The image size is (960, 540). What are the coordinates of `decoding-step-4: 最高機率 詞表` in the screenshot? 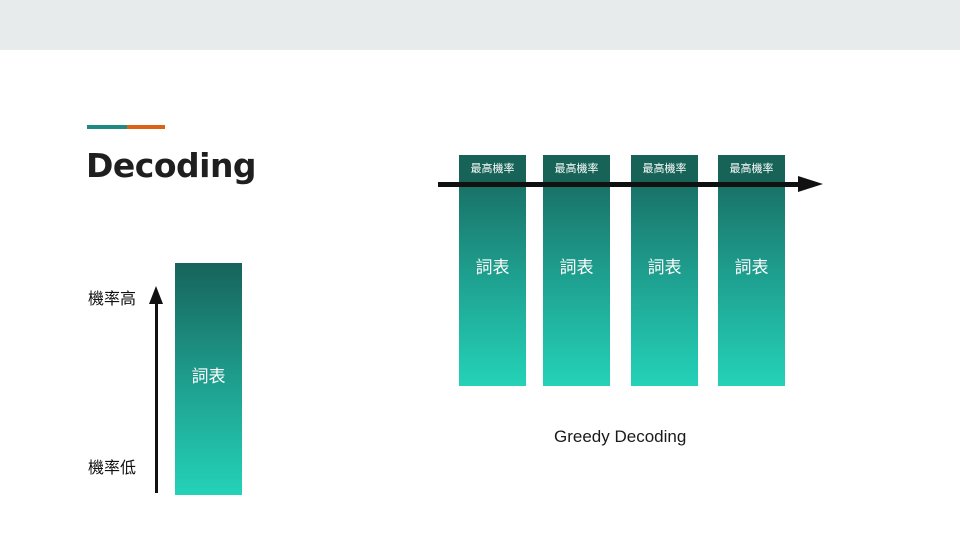 It's located at (751, 270).